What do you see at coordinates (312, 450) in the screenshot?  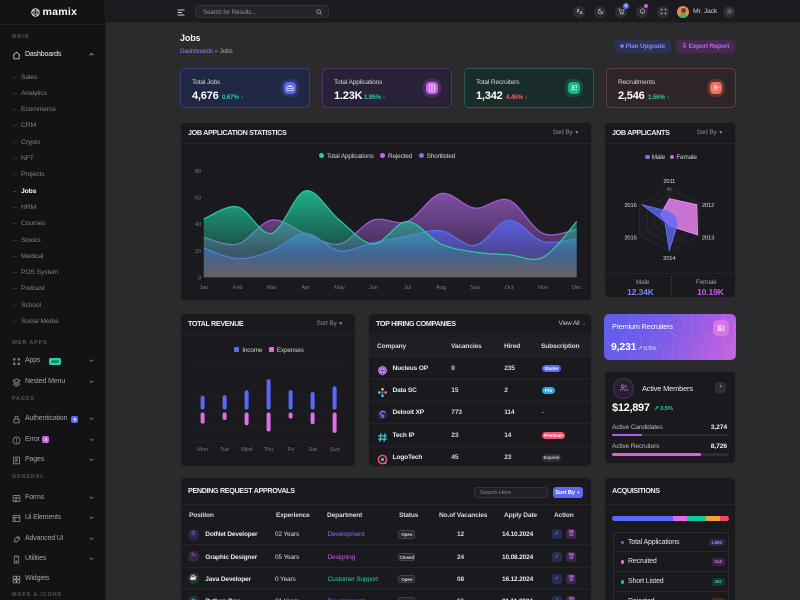 I see `svg-text: Sat` at bounding box center [312, 450].